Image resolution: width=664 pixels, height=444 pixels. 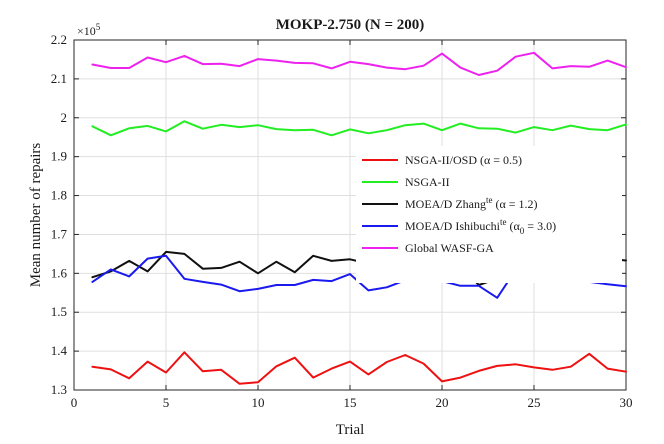 I want to click on legend-label-5: Global WASF-GA, so click(x=449, y=248).